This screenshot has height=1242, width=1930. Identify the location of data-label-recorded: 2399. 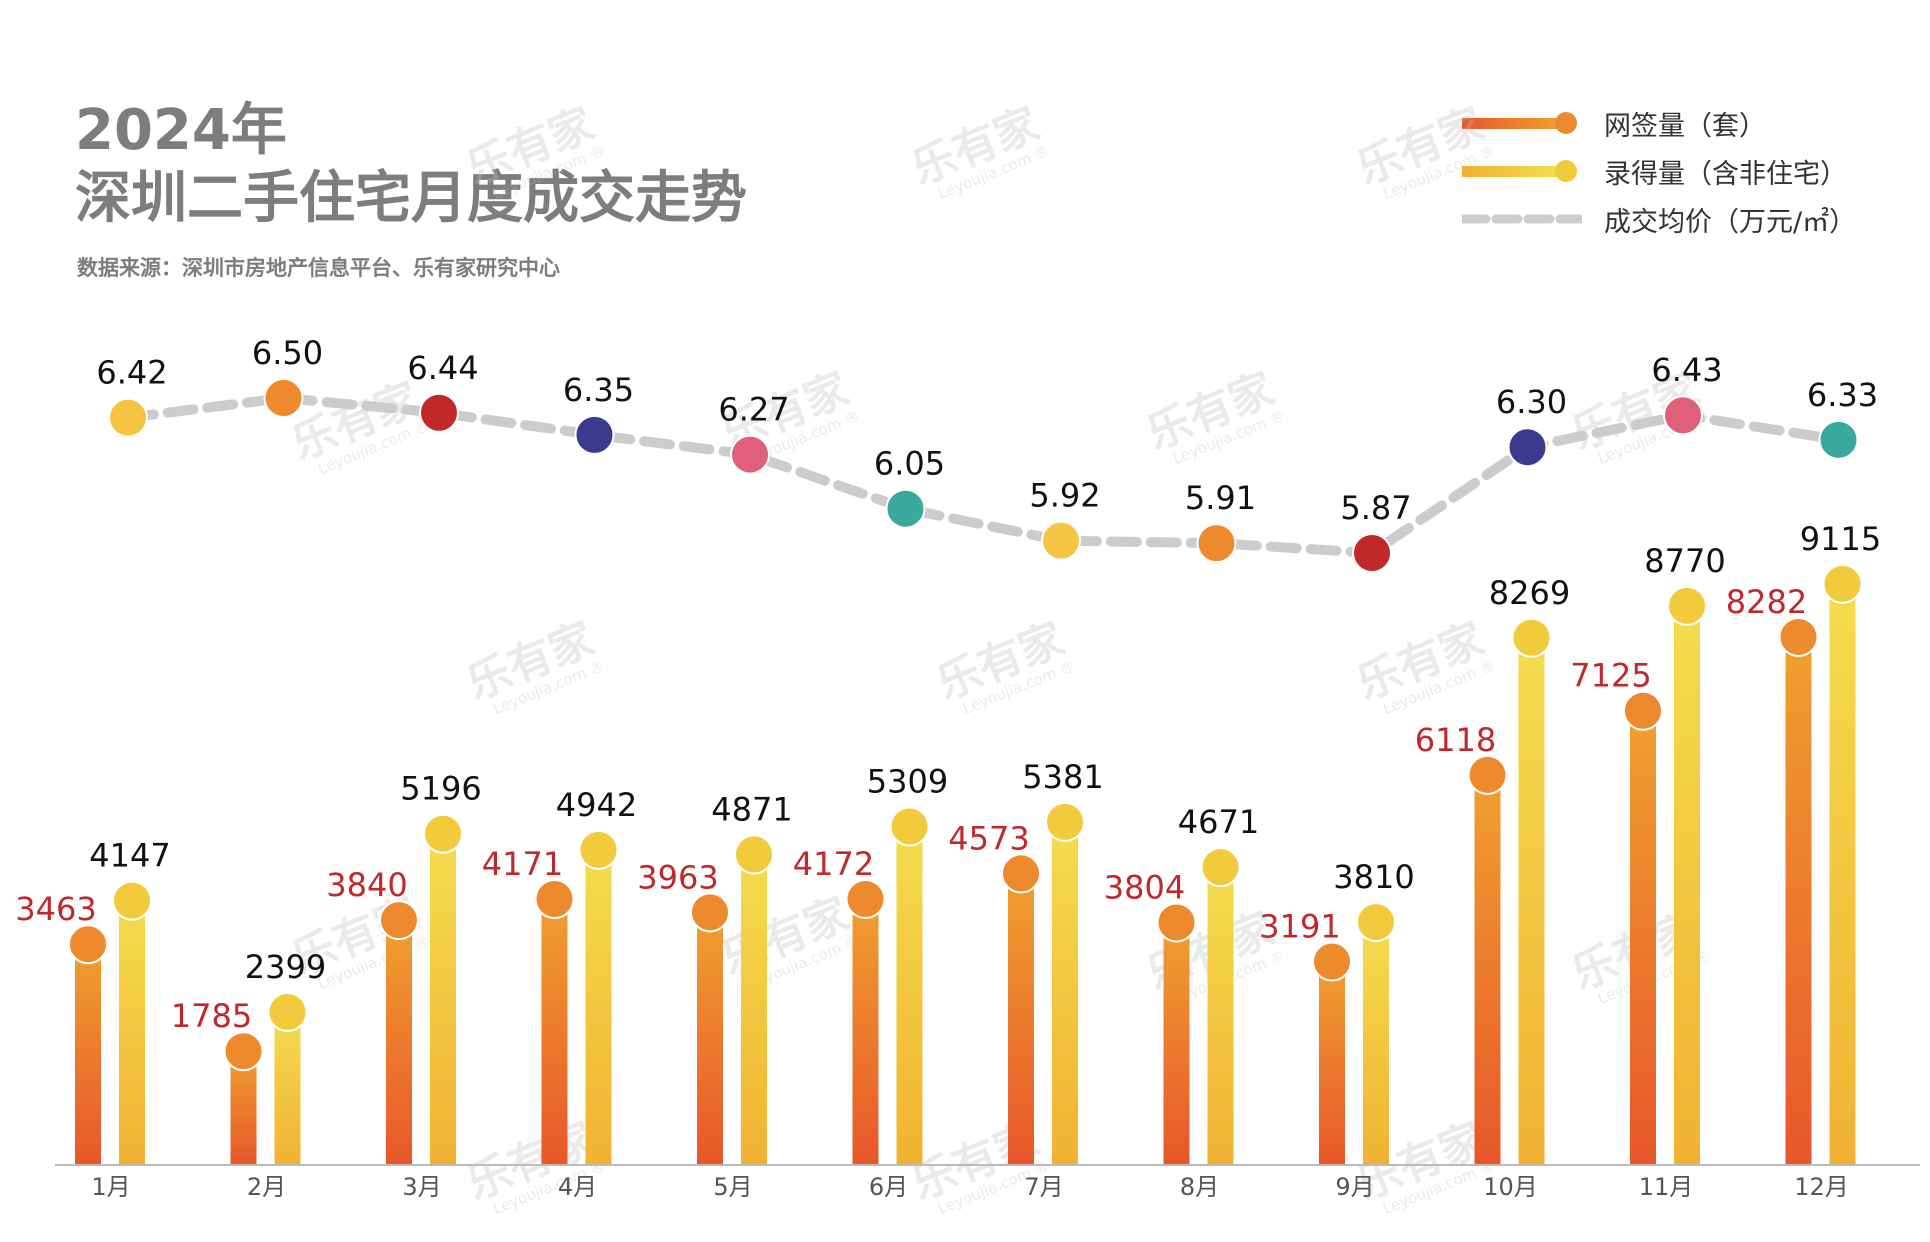
(285, 967).